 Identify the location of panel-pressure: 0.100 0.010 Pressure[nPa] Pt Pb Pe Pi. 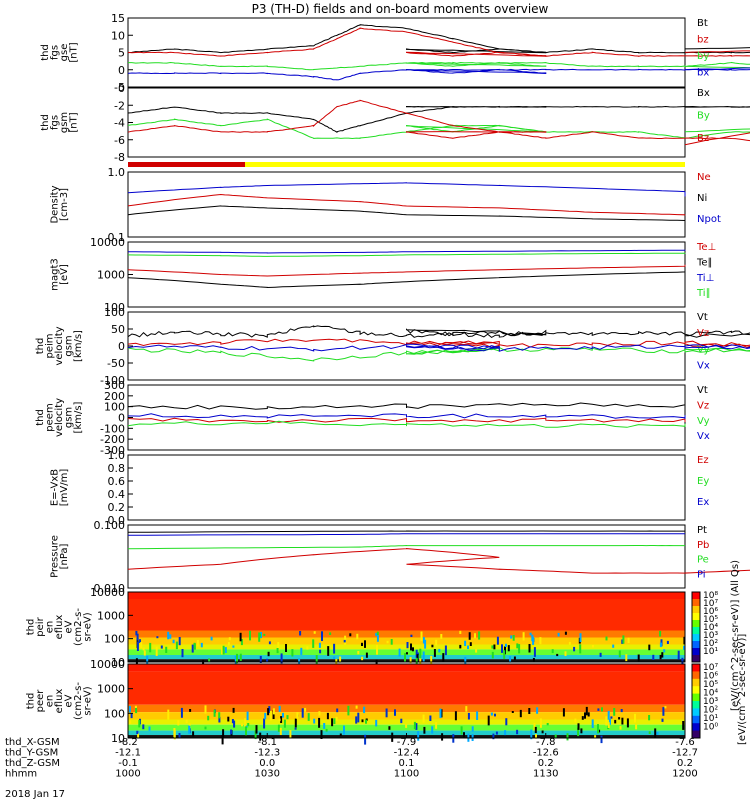
(399, 557).